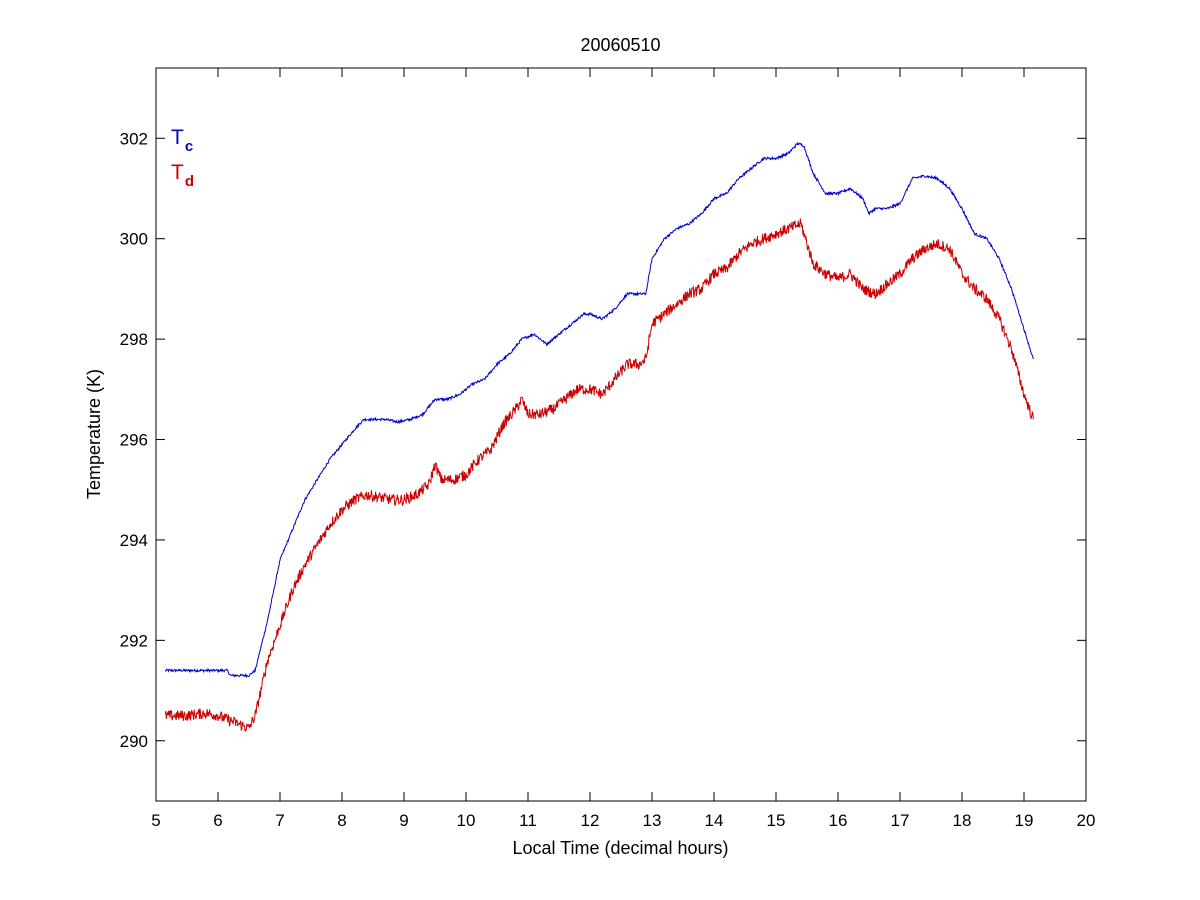  Describe the element at coordinates (962, 820) in the screenshot. I see `x-tick-label: 18` at that location.